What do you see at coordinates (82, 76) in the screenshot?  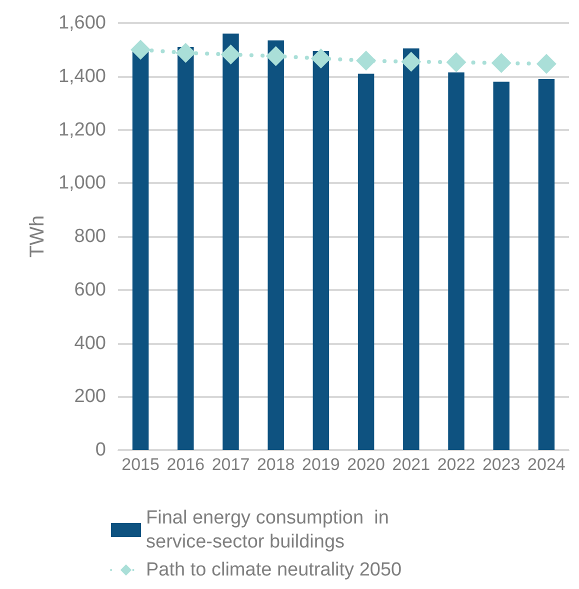 I see `y-tick-label: 1,400` at bounding box center [82, 76].